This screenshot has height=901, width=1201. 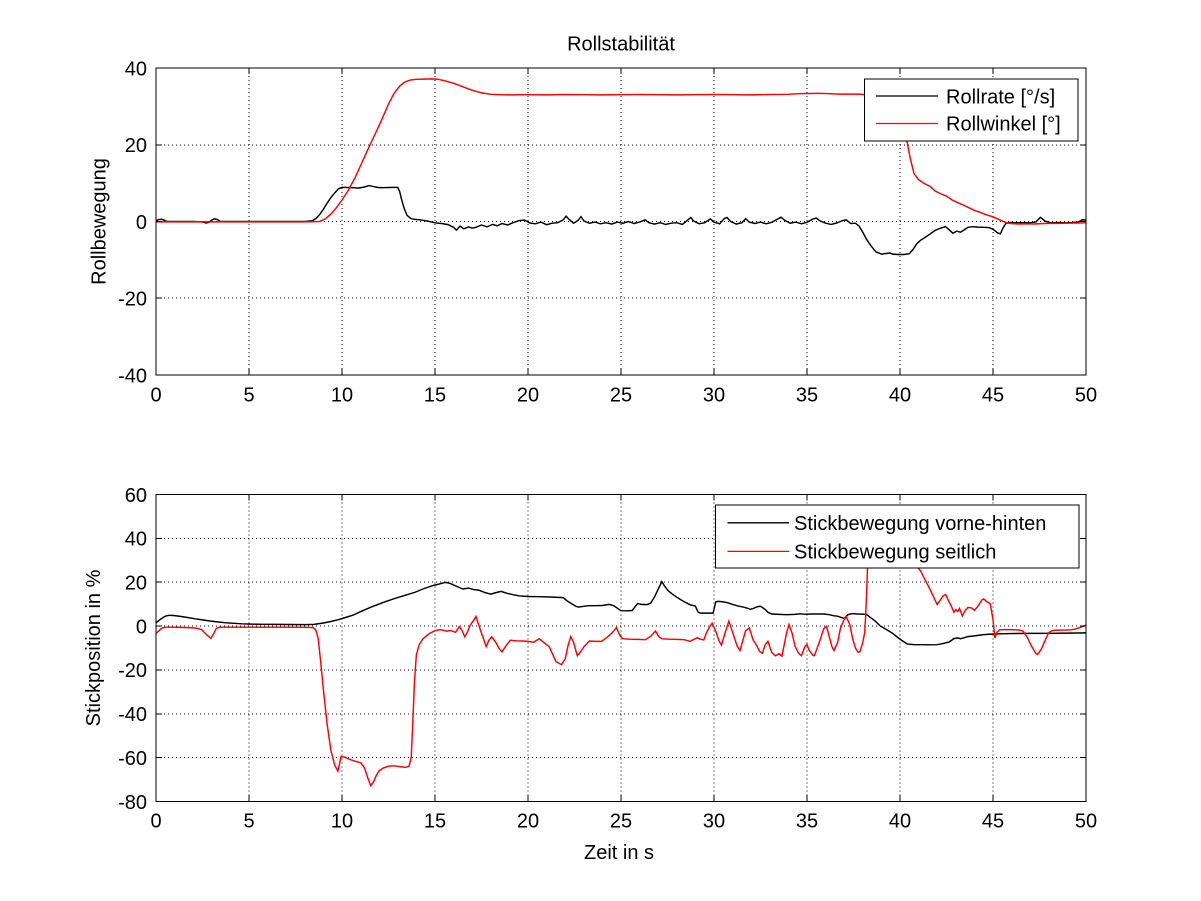 What do you see at coordinates (132, 803) in the screenshot?
I see `svg-text: -80` at bounding box center [132, 803].